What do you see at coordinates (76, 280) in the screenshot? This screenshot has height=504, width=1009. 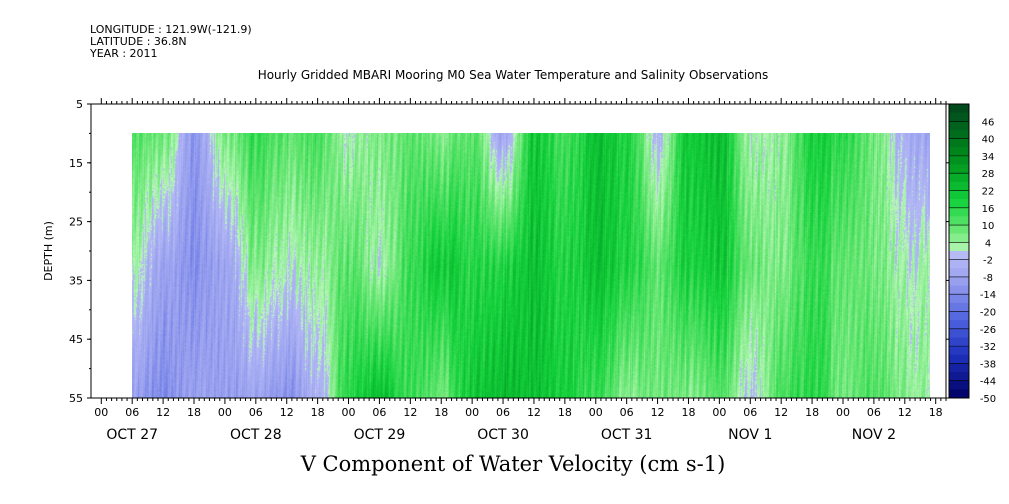 I see `y-tick-label: 35` at bounding box center [76, 280].